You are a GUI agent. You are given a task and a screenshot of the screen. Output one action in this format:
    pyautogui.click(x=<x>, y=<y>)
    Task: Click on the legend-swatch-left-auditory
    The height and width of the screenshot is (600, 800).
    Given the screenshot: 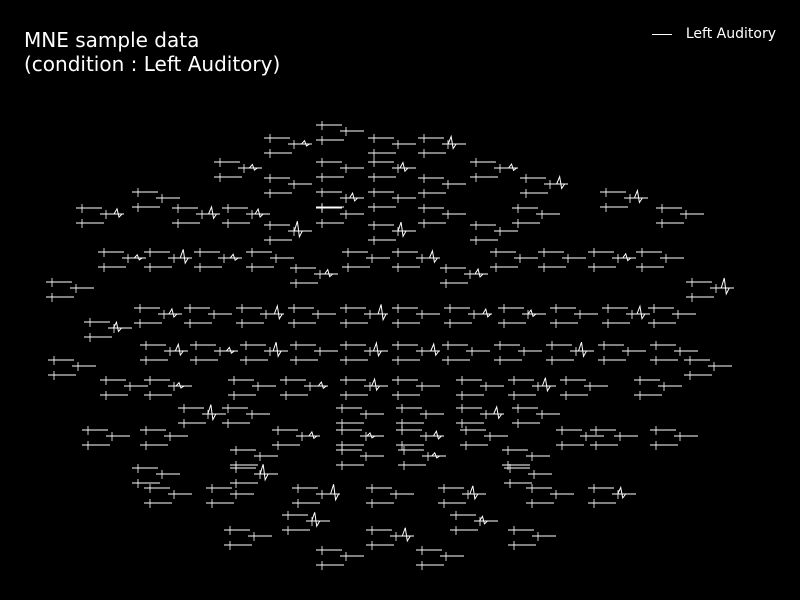 What is the action you would take?
    pyautogui.click(x=661, y=34)
    